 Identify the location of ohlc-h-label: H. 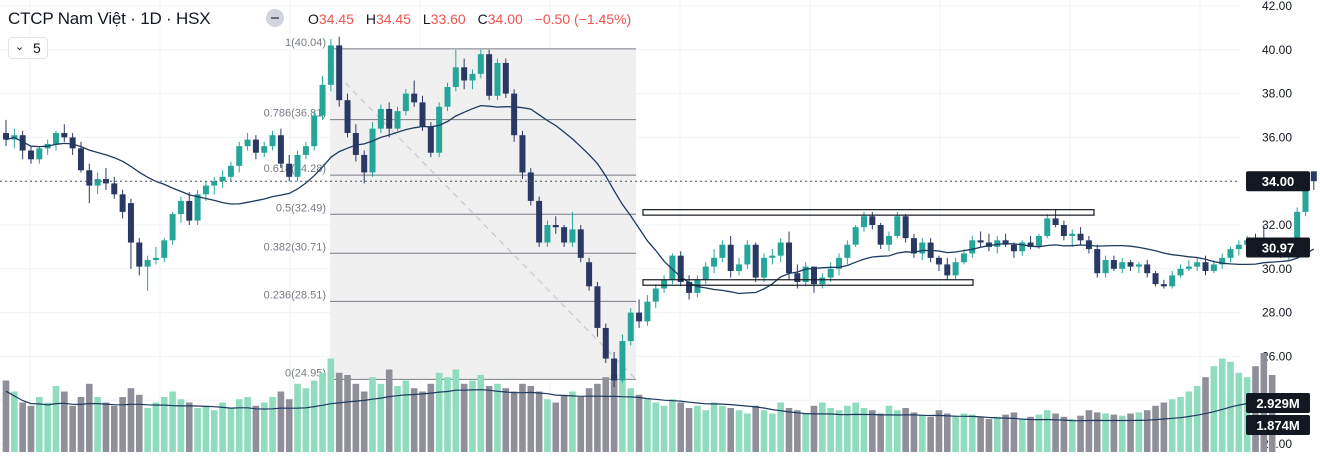
(370, 19).